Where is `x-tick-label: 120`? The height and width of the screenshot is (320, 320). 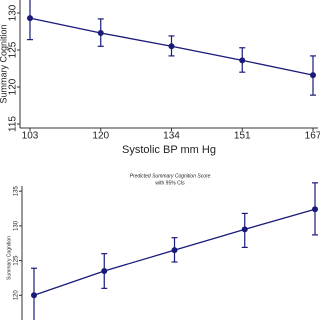 x-tick-label: 120 is located at coordinates (100, 136).